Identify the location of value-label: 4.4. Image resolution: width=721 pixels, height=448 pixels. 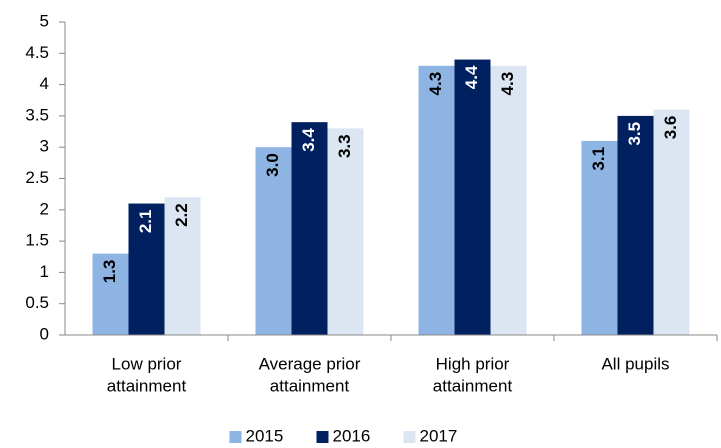
(471, 77).